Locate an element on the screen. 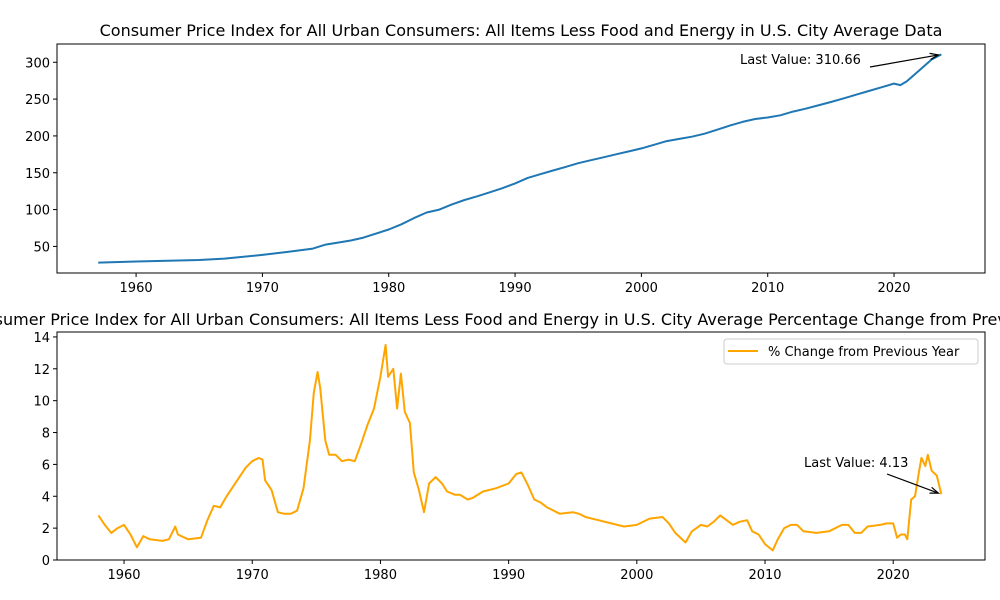 The image size is (1000, 600). y-tick-label: 100 is located at coordinates (37, 211).